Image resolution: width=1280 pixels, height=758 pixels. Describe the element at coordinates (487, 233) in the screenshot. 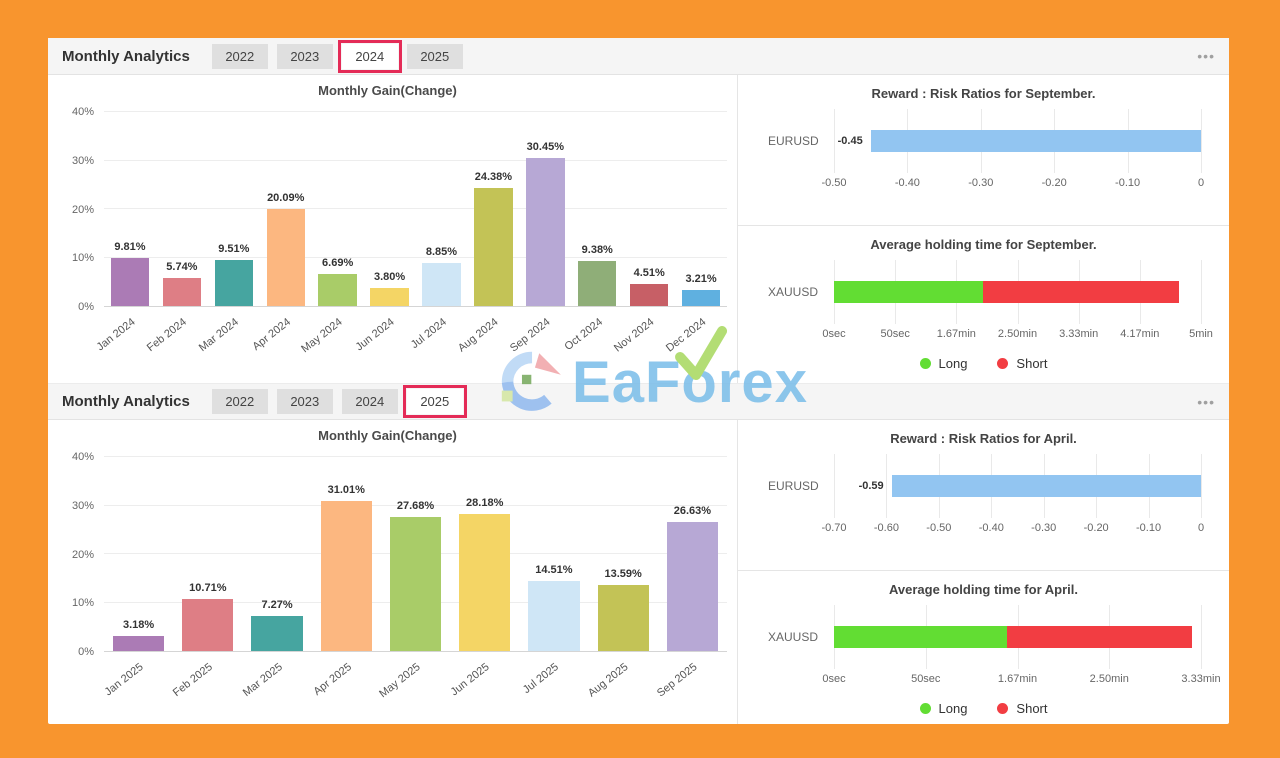

I see `bar-column: 24.38% Aug 2024` at that location.